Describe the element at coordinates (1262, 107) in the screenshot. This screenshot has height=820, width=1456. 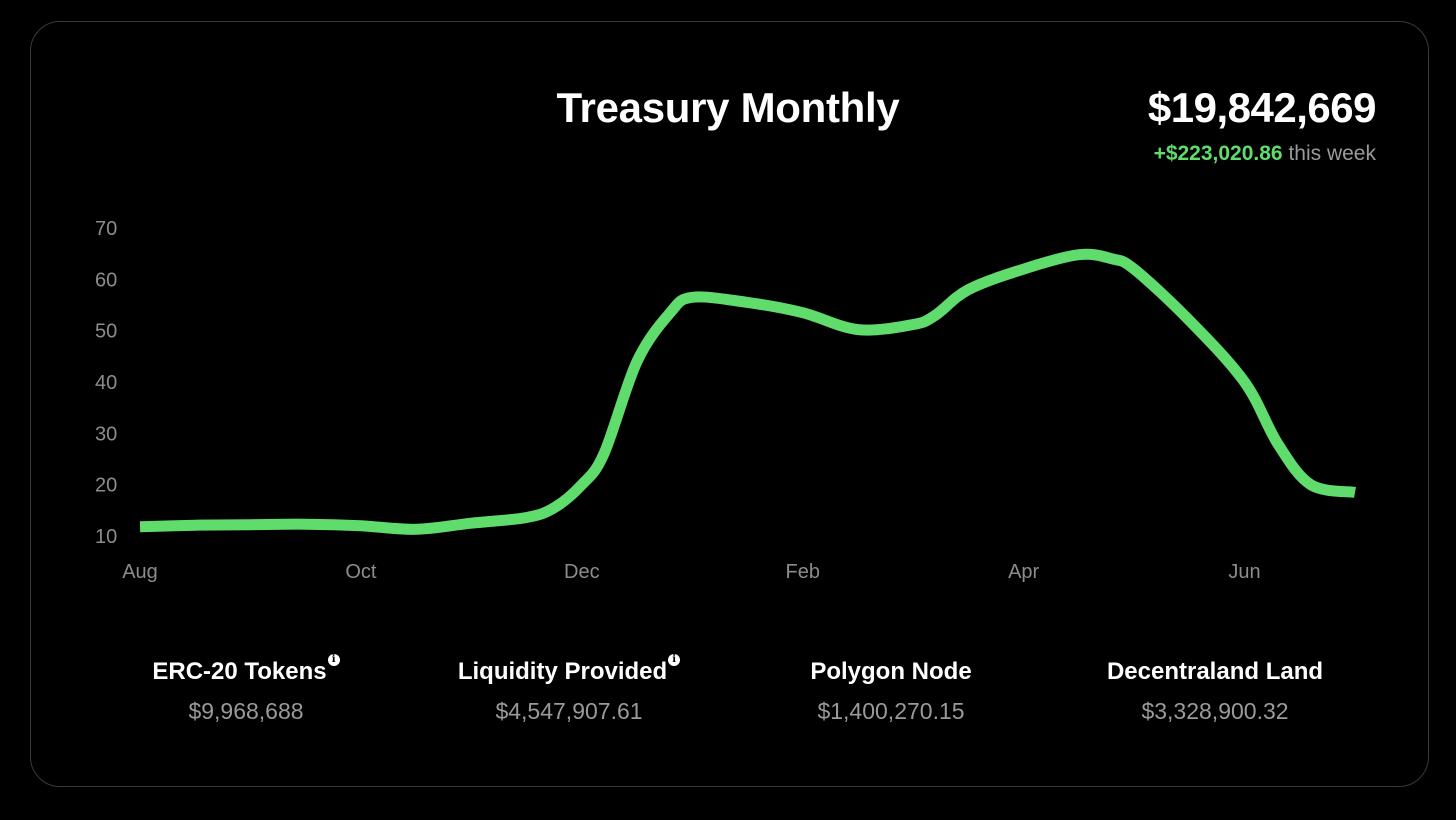
I see `total-value: $19,842,669` at that location.